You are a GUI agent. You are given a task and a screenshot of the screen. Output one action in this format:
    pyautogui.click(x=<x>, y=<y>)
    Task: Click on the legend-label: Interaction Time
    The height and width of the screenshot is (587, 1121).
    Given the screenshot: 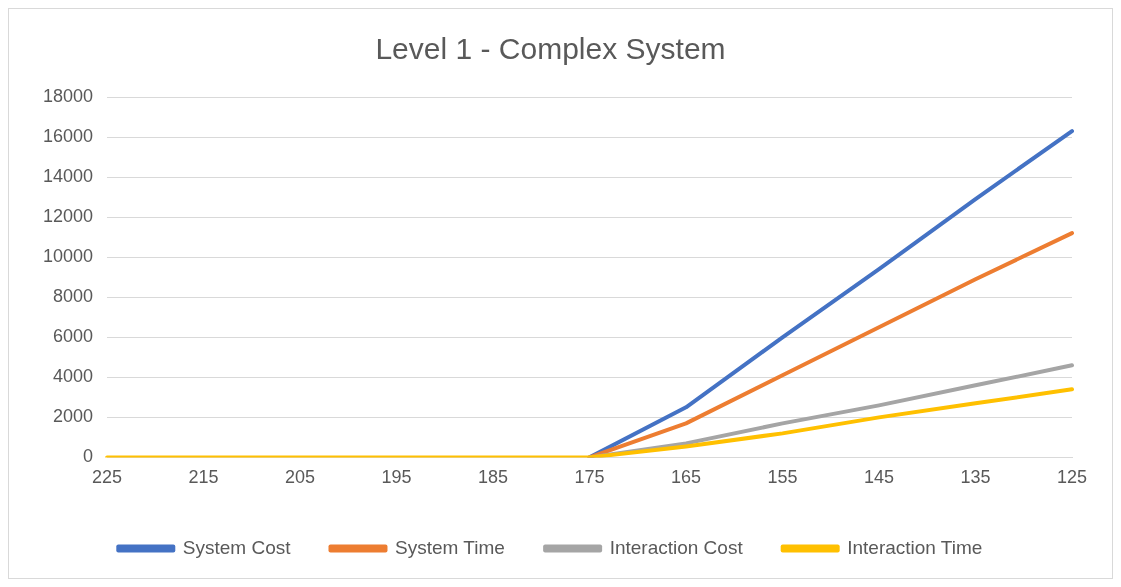 What is the action you would take?
    pyautogui.click(x=915, y=547)
    